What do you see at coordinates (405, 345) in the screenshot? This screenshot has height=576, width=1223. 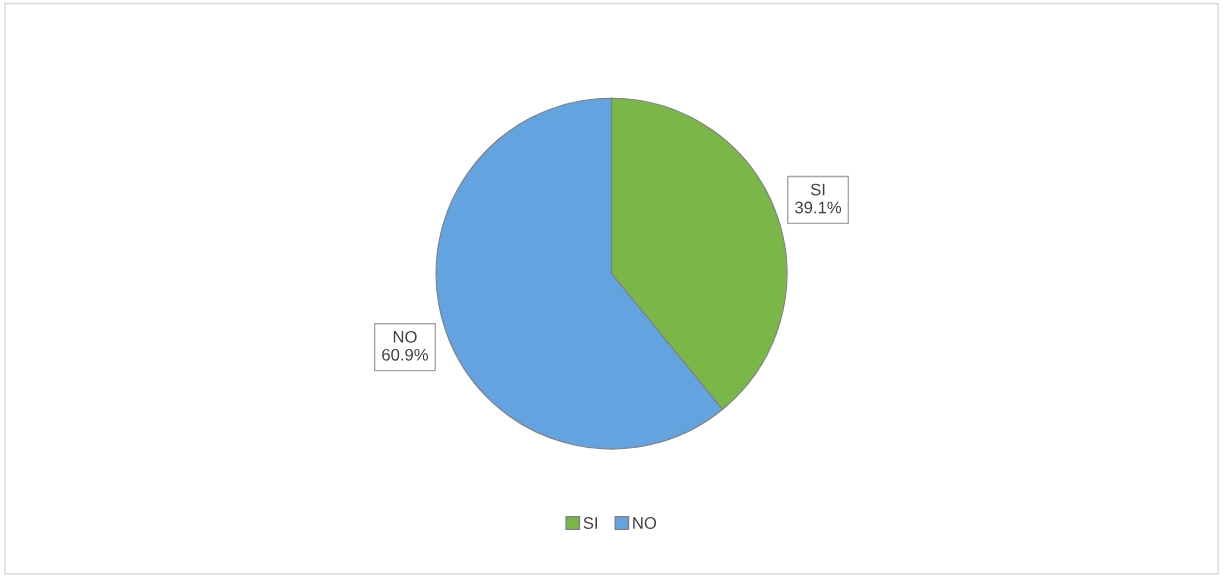 I see `data-label: NO 60.9%` at bounding box center [405, 345].